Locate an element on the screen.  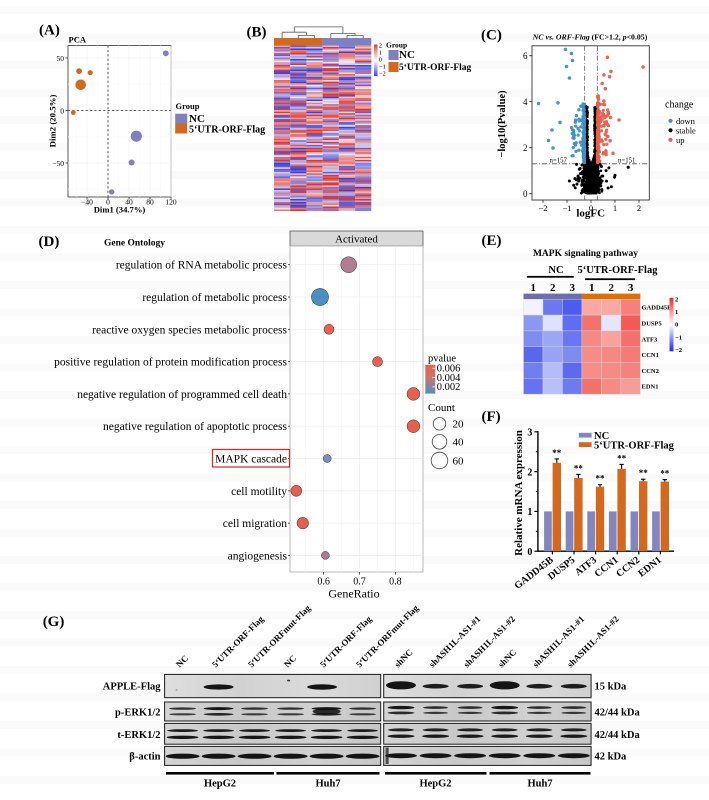
svg-text: EDN1 is located at coordinates (650, 387).